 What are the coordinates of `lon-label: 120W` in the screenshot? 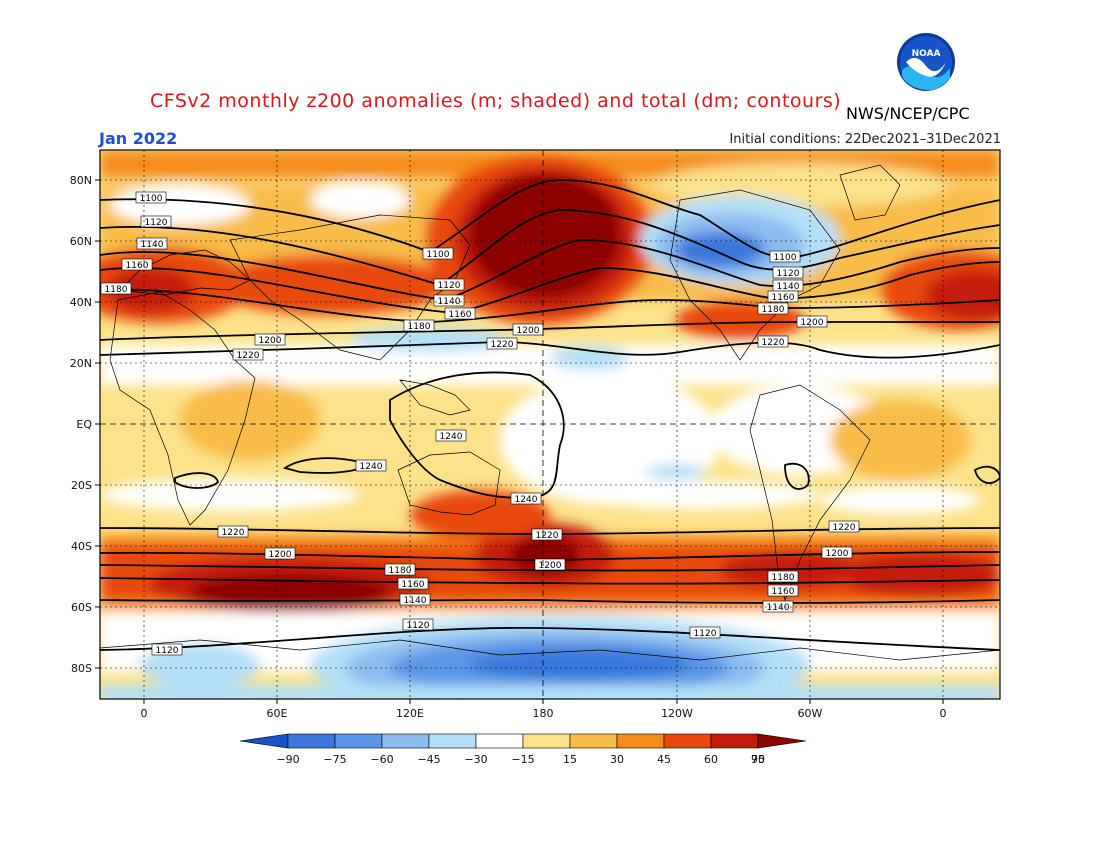 It's located at (677, 713).